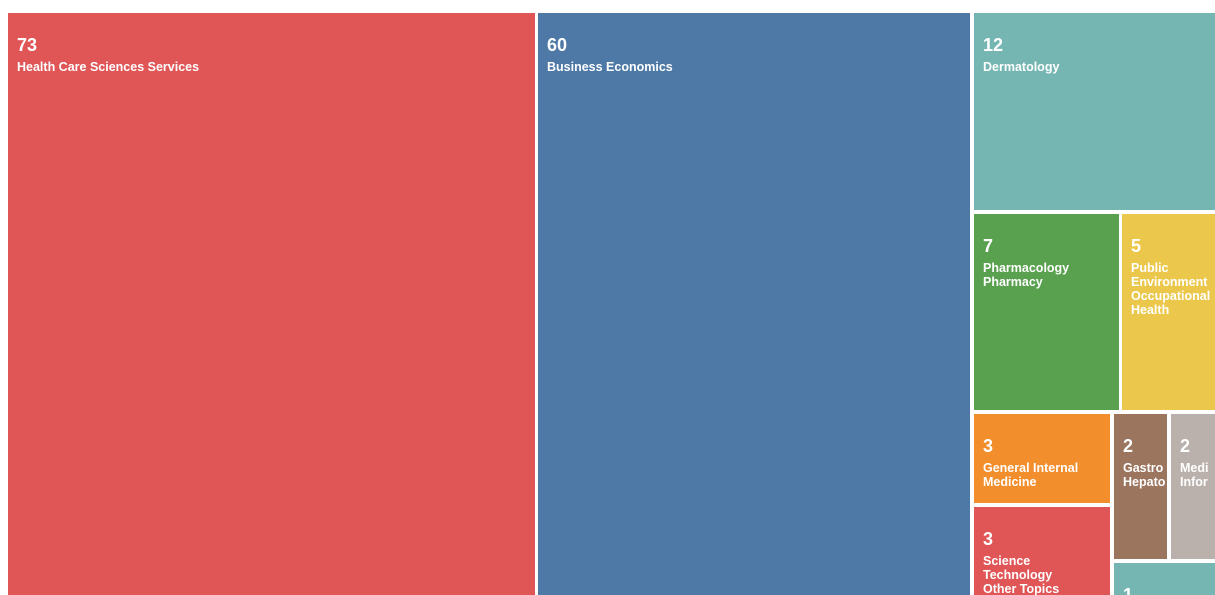 The width and height of the screenshot is (1215, 595). I want to click on treemap-tile: 5 Public Environment Occupational Health, so click(1168, 312).